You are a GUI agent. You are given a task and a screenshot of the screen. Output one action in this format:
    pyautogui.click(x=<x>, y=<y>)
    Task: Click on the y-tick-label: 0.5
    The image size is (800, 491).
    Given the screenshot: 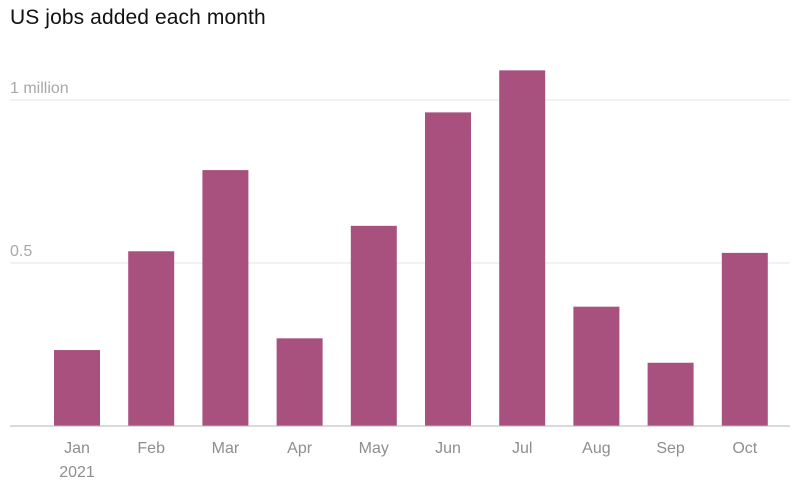 What is the action you would take?
    pyautogui.click(x=21, y=251)
    